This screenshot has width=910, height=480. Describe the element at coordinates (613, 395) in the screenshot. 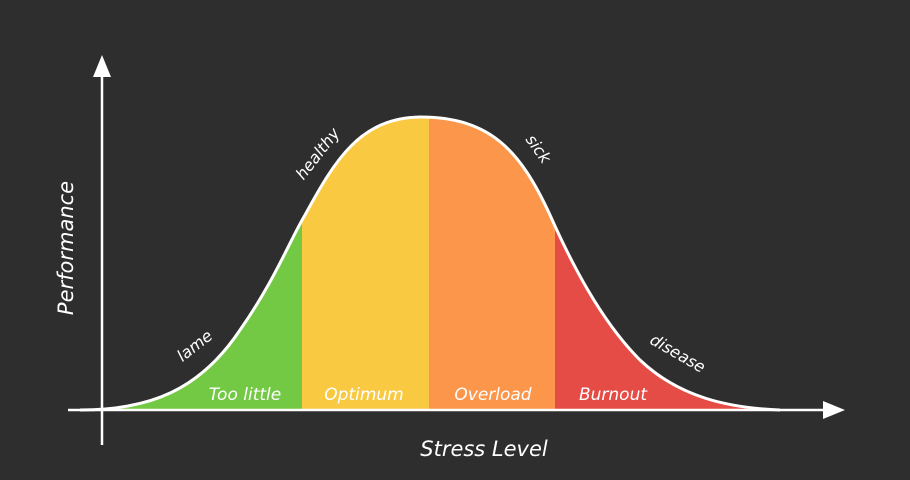

I see `zone-label-burnout: Burnout` at that location.